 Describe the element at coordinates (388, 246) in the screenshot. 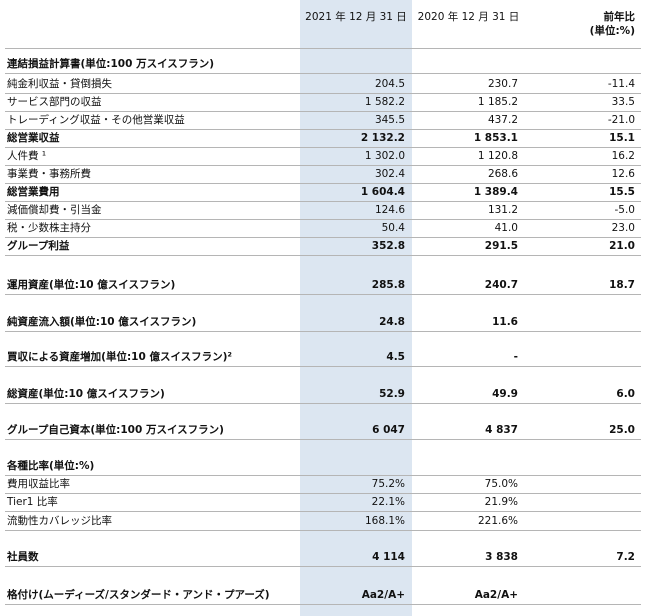

I see `cell-value: 352.8` at that location.